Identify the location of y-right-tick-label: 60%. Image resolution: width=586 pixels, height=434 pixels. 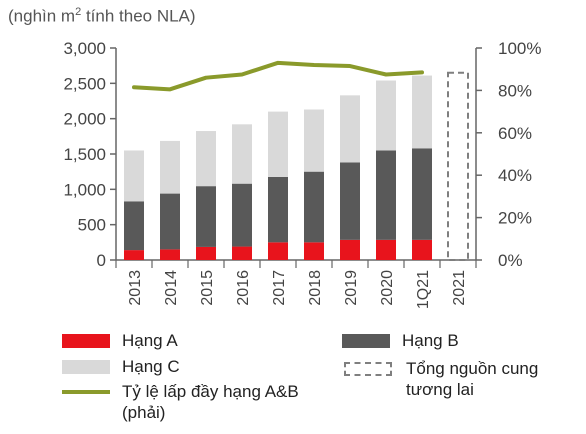
(515, 133).